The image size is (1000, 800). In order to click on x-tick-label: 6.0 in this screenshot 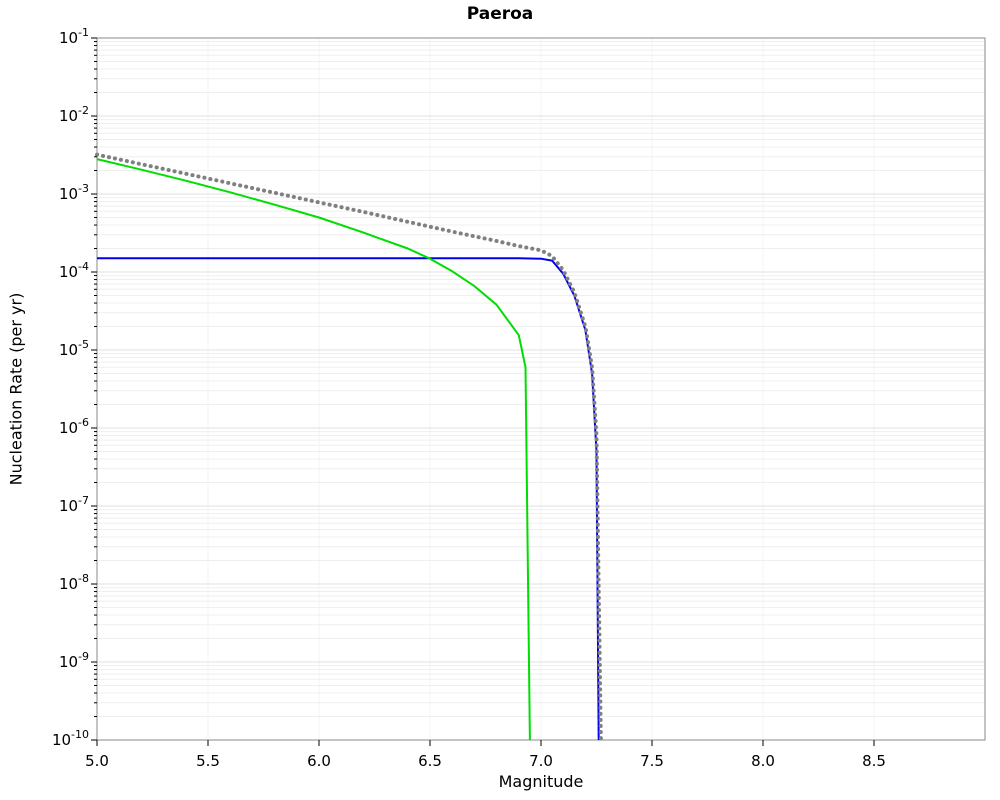, I will do `click(319, 761)`.